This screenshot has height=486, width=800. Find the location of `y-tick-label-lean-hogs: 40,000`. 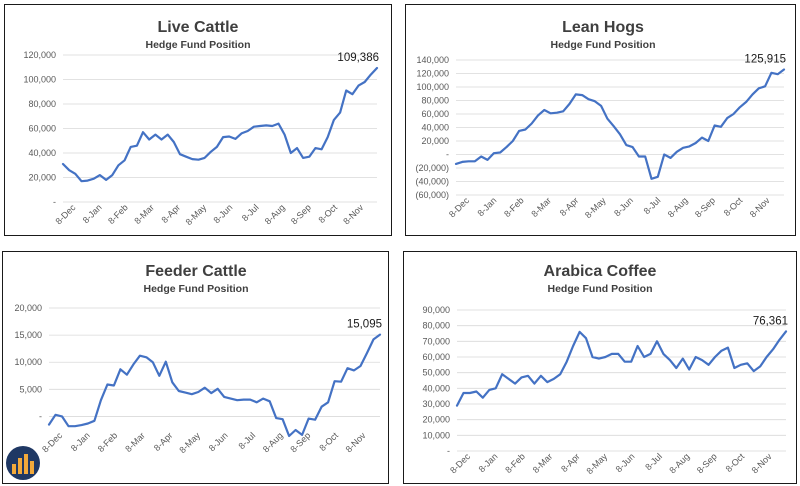

y-tick-label-lean-hogs: 40,000 is located at coordinates (435, 128).